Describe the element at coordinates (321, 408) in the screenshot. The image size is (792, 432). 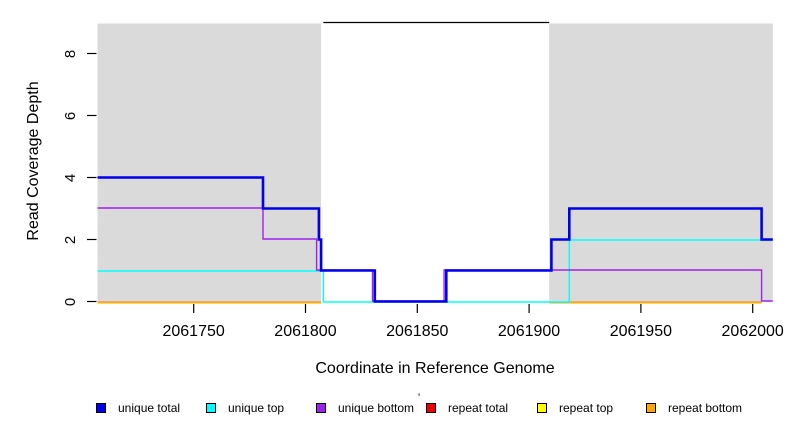
I see `legend-swatch-unique-bottom` at that location.